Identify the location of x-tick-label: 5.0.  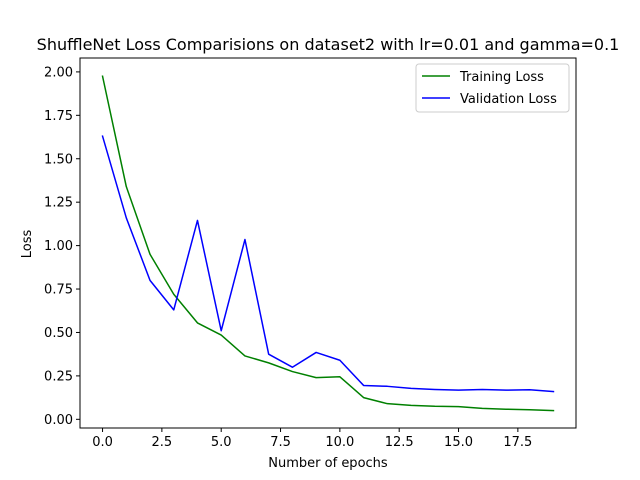
(221, 442).